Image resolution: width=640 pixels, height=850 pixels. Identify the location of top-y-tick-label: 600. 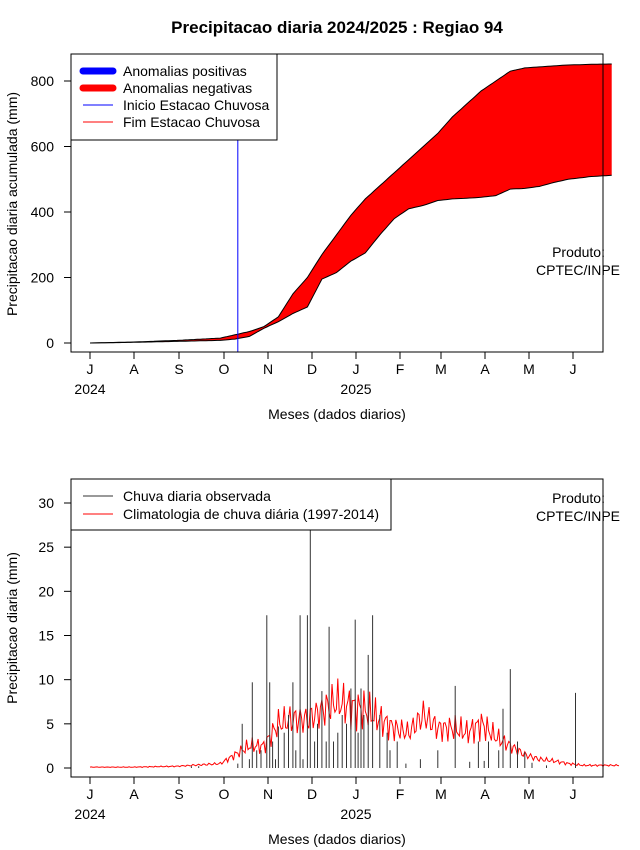
(43, 147).